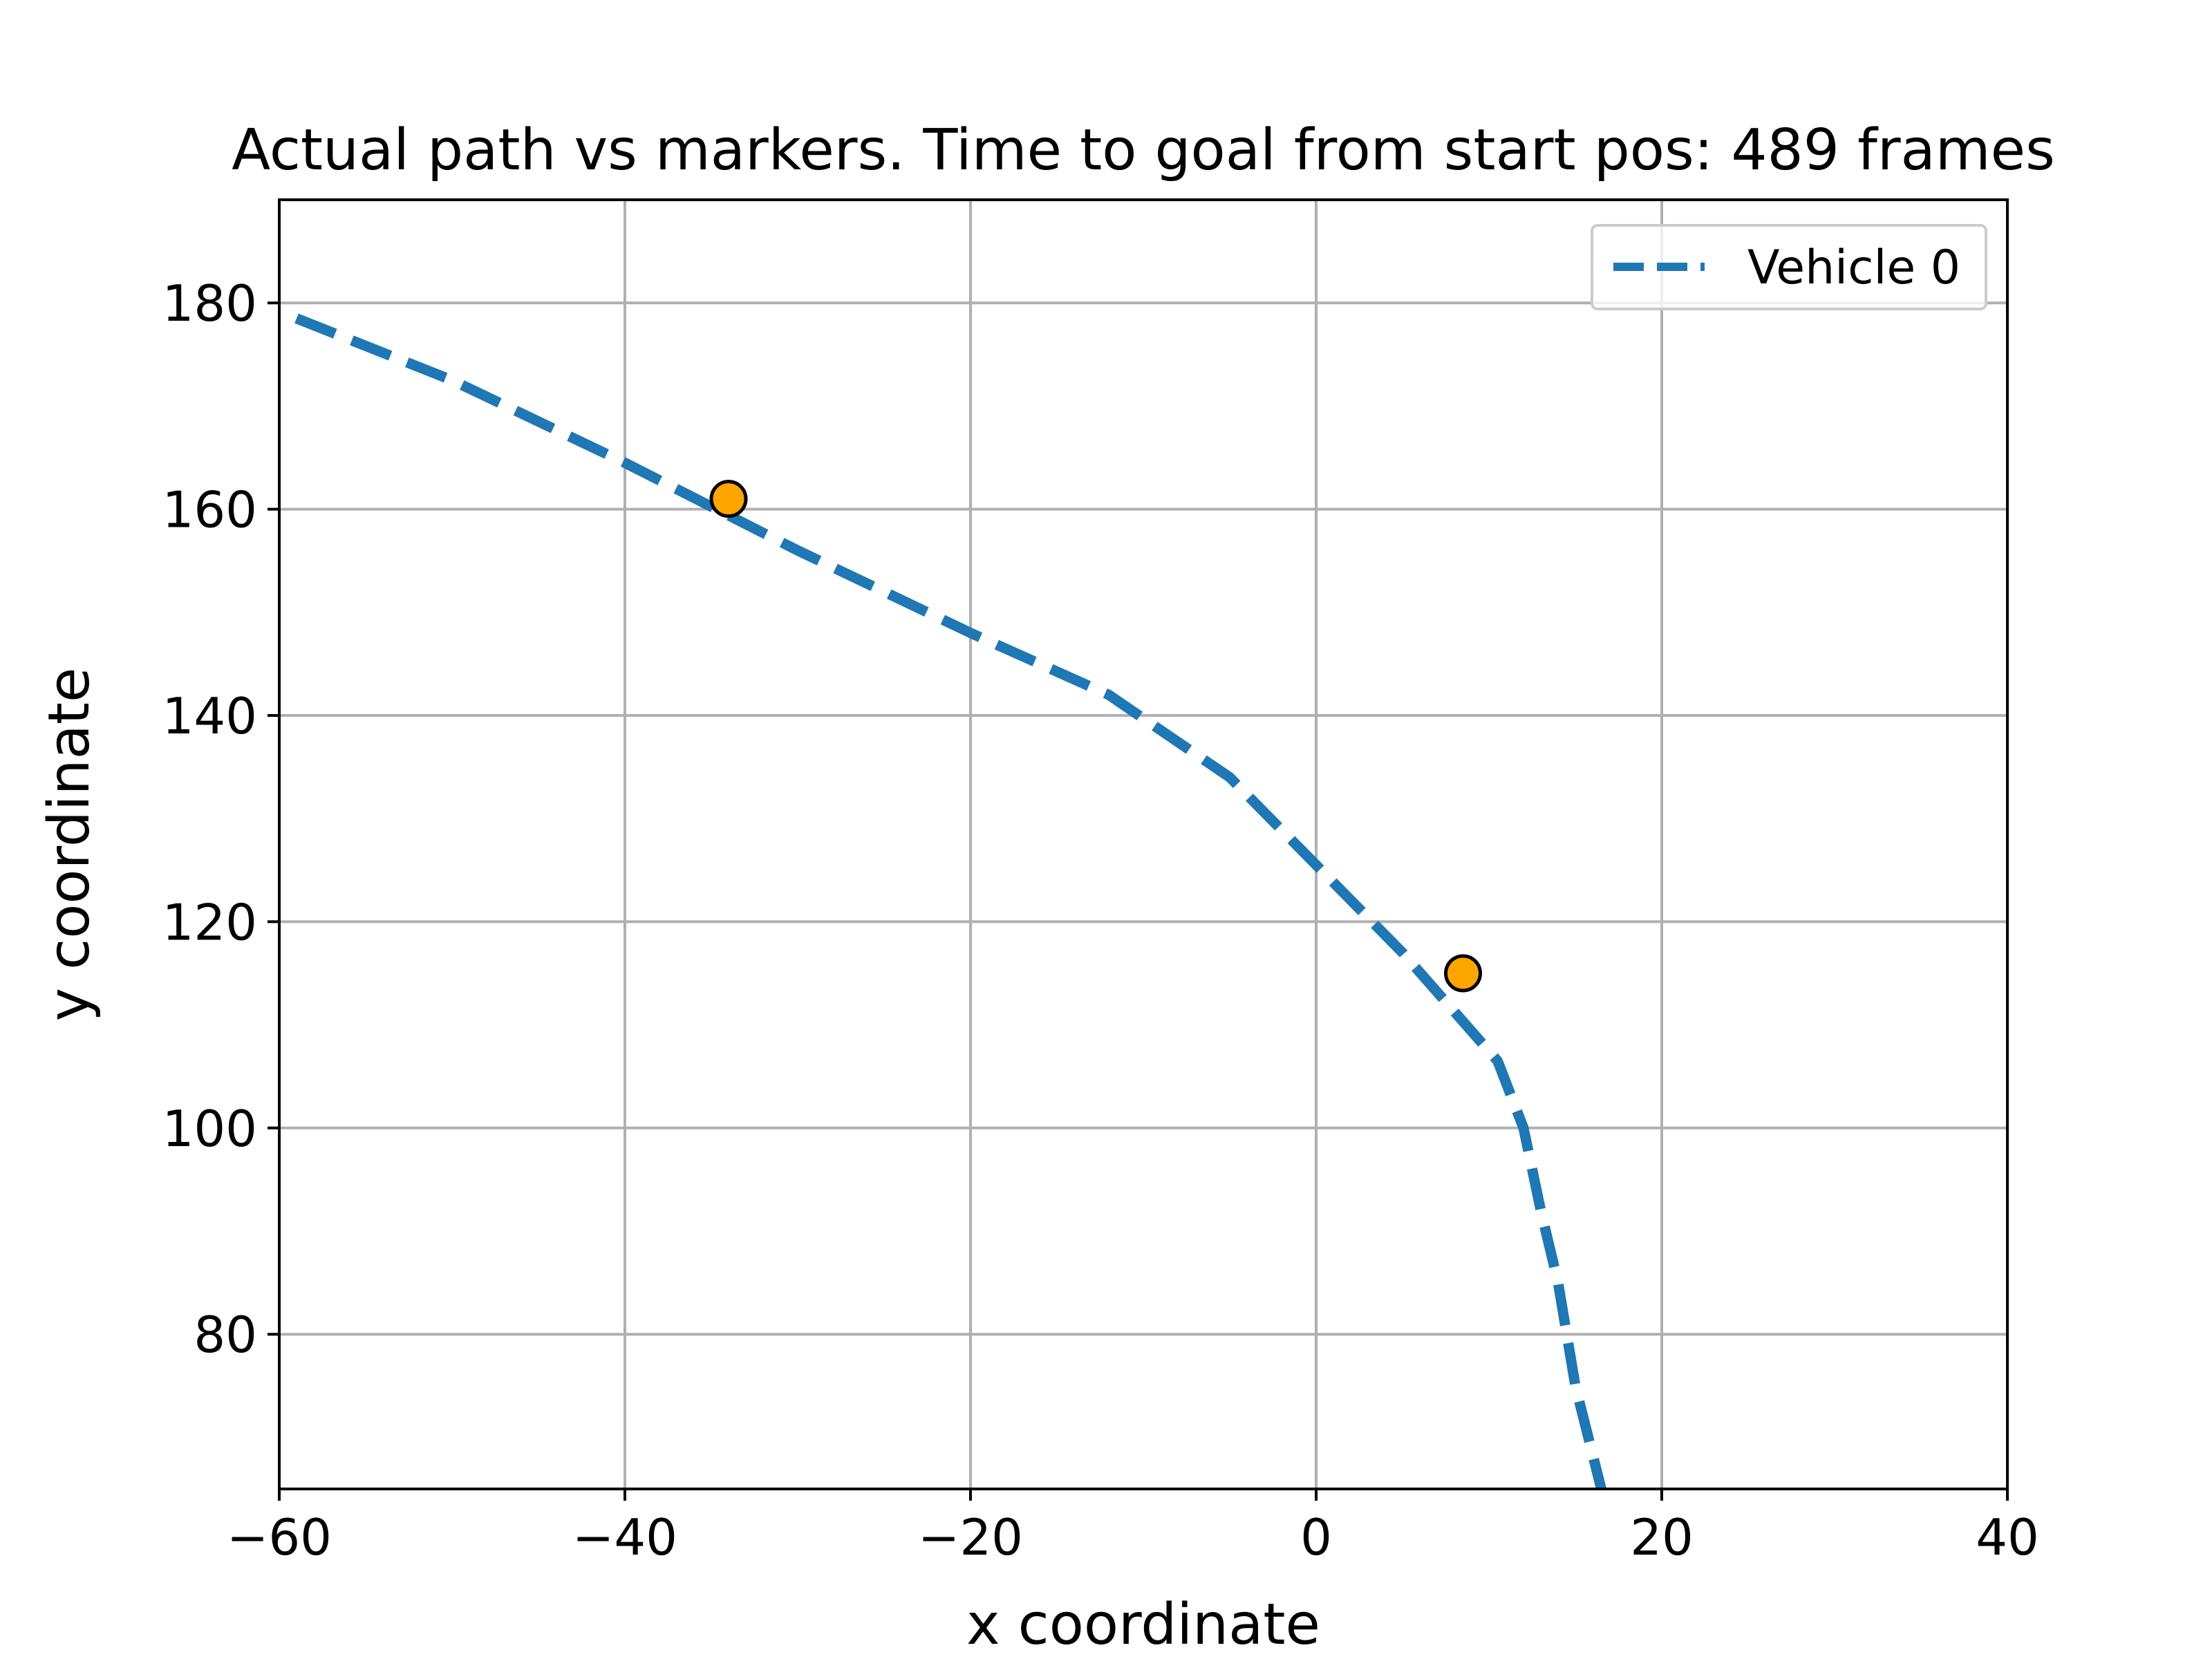  I want to click on legend: Vehicle 0, so click(1789, 267).